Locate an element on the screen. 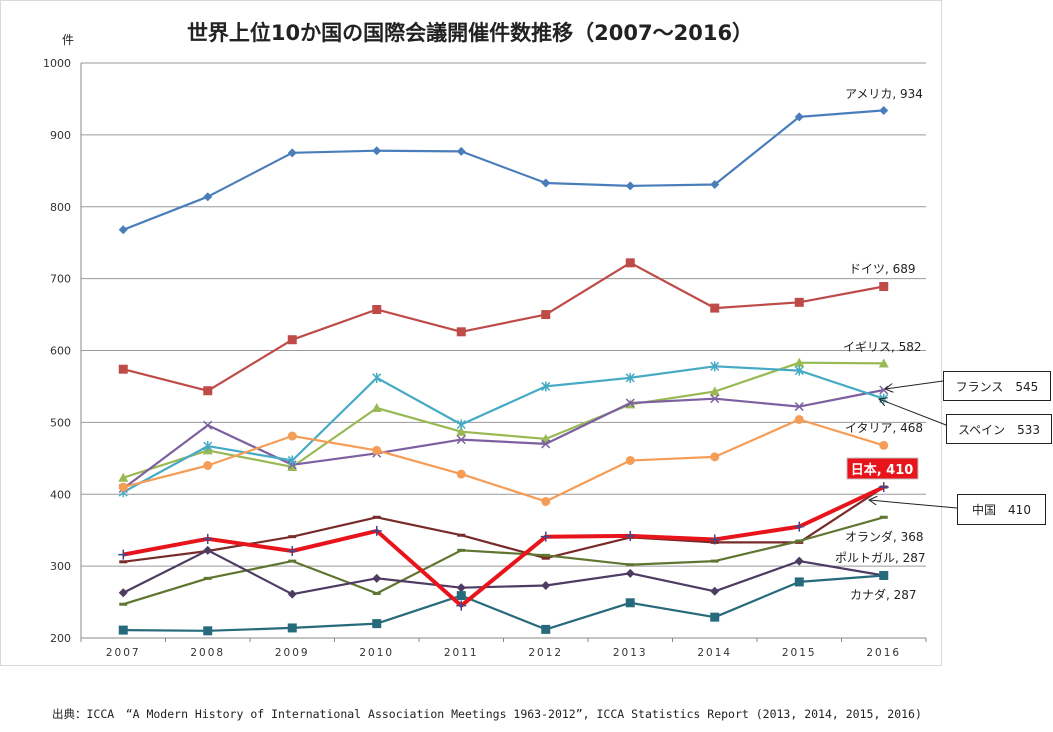 The height and width of the screenshot is (732, 1053). series-7-line is located at coordinates (504, 524).